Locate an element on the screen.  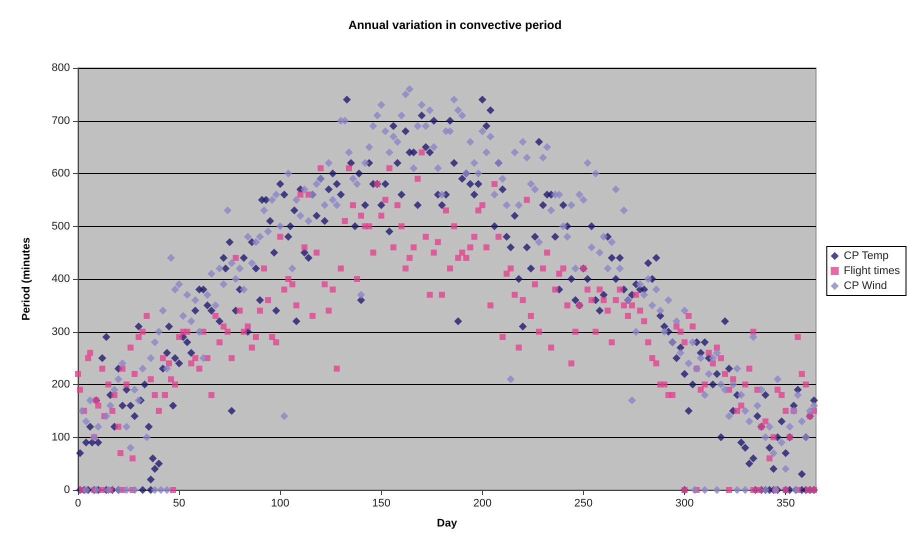
y-tick-label: 500 is located at coordinates (61, 226).